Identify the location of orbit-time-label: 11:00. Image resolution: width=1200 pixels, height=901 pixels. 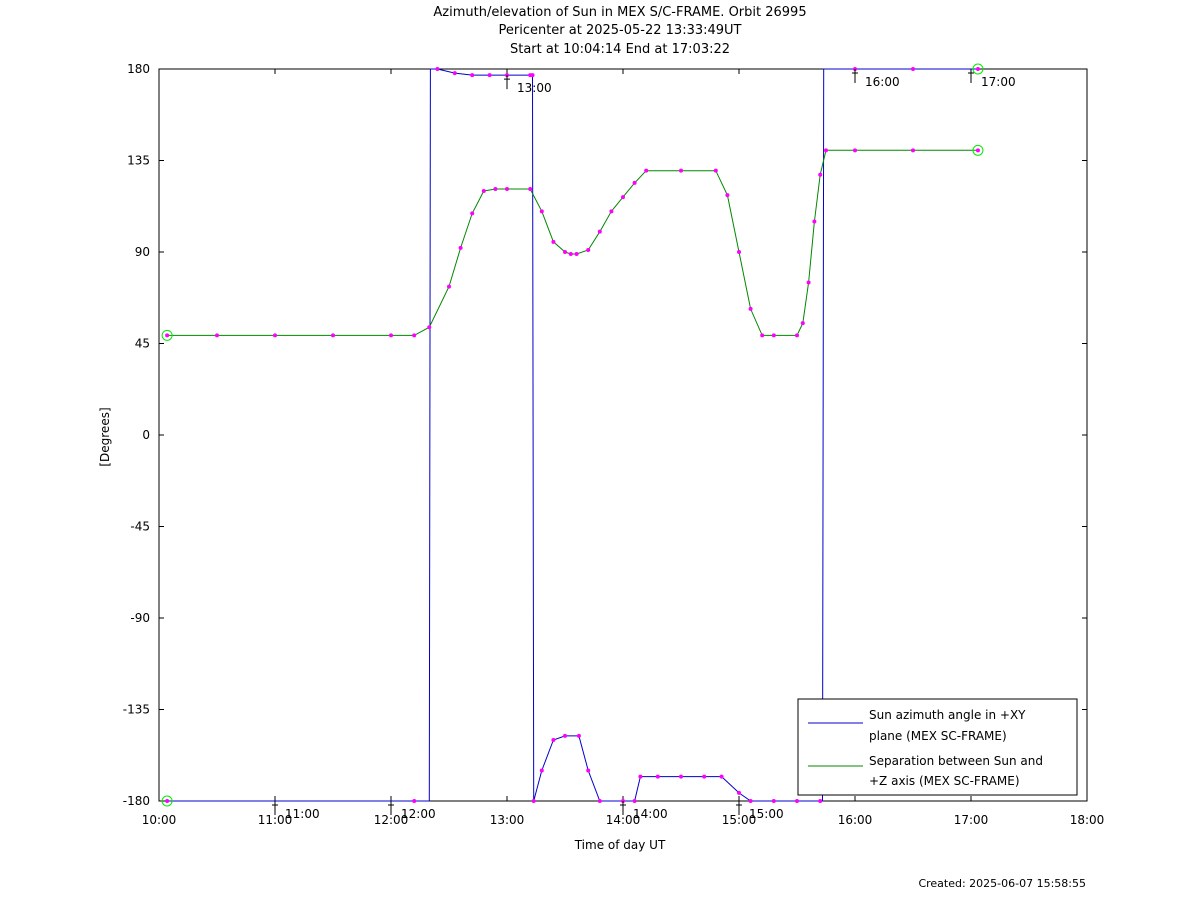
(302, 814).